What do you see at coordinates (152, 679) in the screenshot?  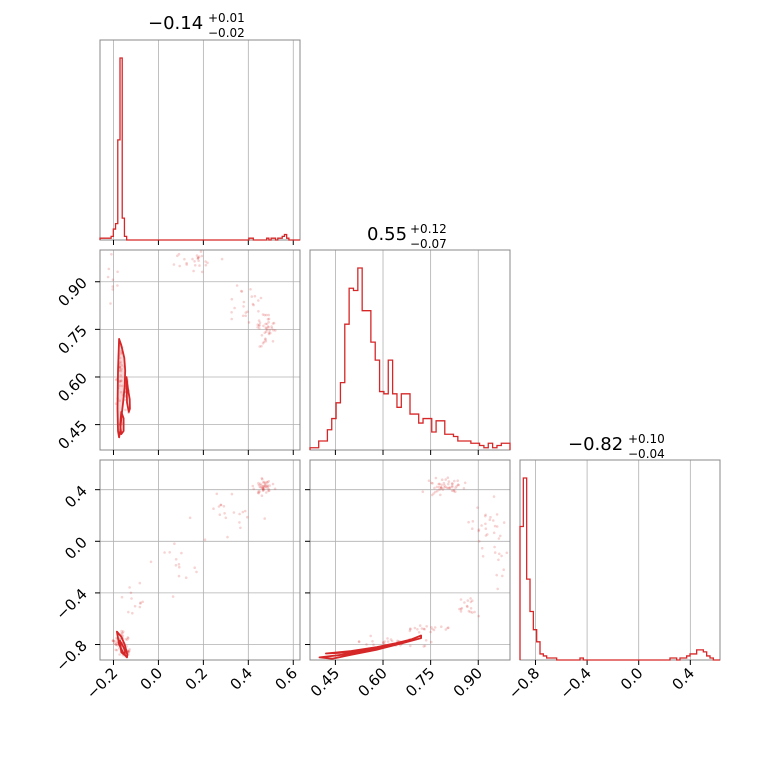 I see `x-tick-label-param-0: 0.0` at bounding box center [152, 679].